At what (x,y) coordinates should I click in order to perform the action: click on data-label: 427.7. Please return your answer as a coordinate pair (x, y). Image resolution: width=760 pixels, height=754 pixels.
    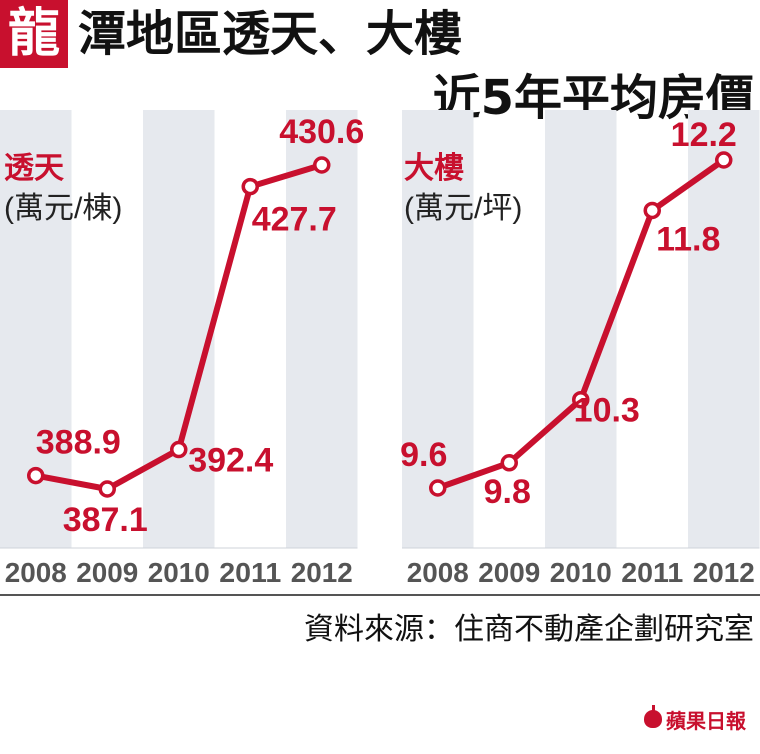
    Looking at the image, I should click on (294, 220).